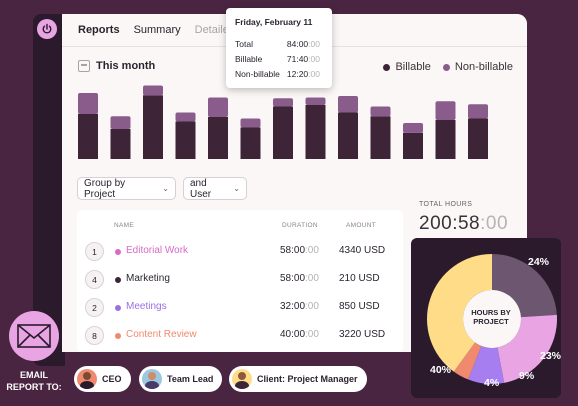 The height and width of the screenshot is (406, 578). Describe the element at coordinates (303, 44) in the screenshot. I see `tooltip-row-value: 84:00:00` at that location.